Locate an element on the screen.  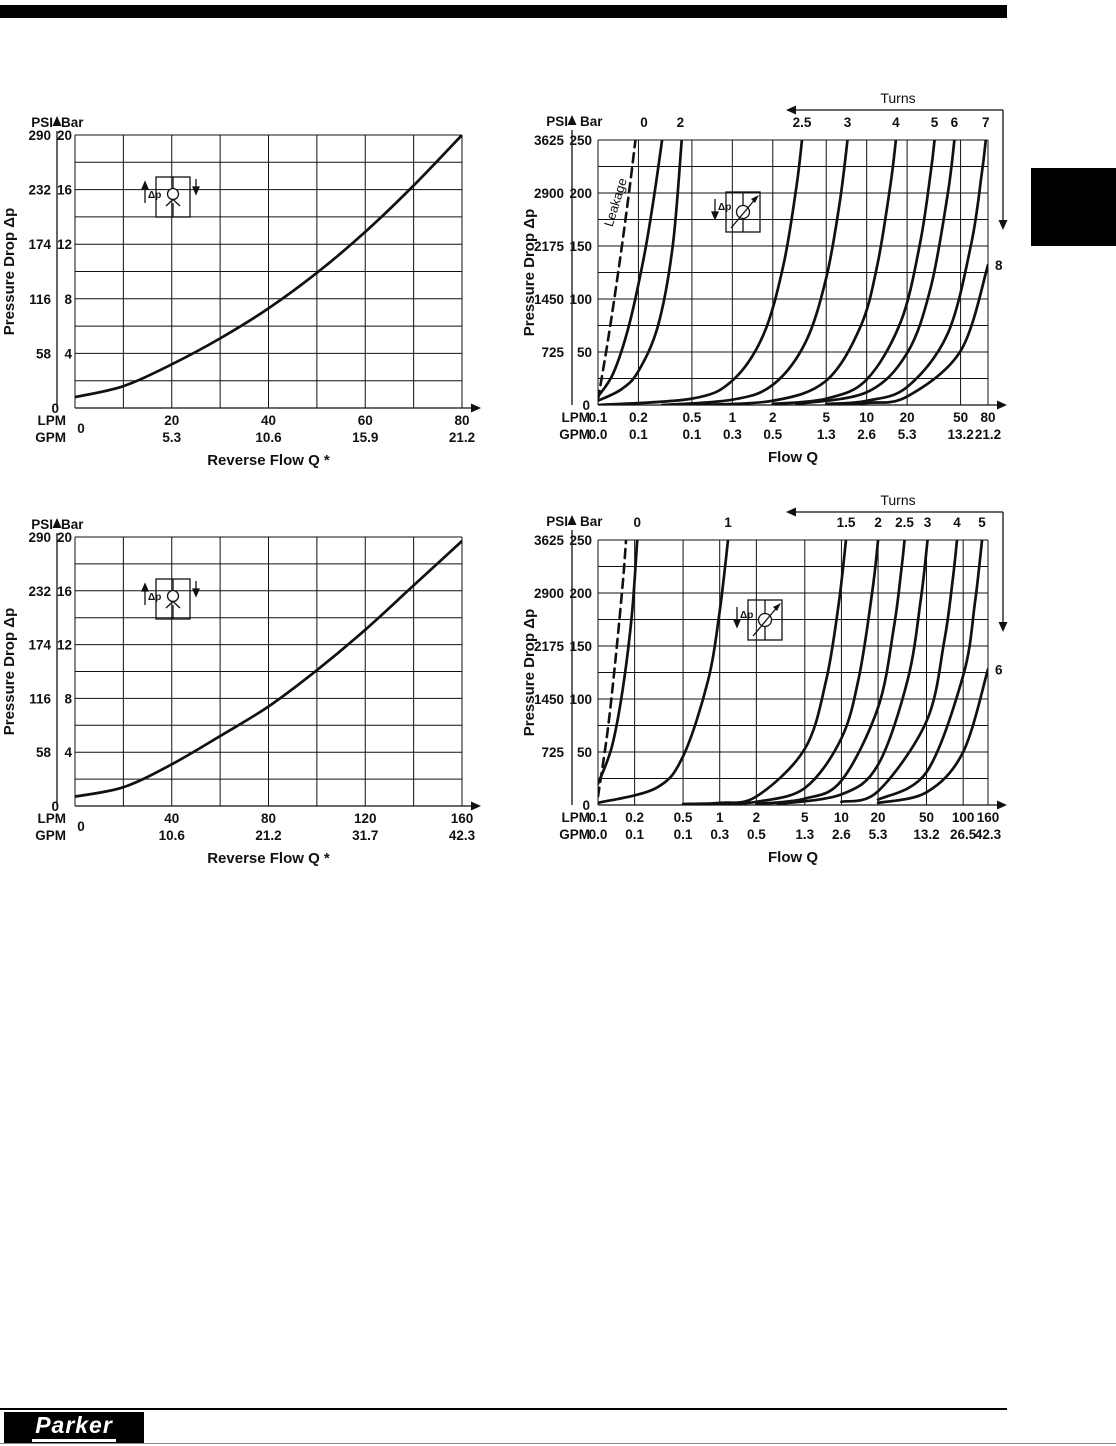
turns-tick-label: 2 is located at coordinates (681, 122).